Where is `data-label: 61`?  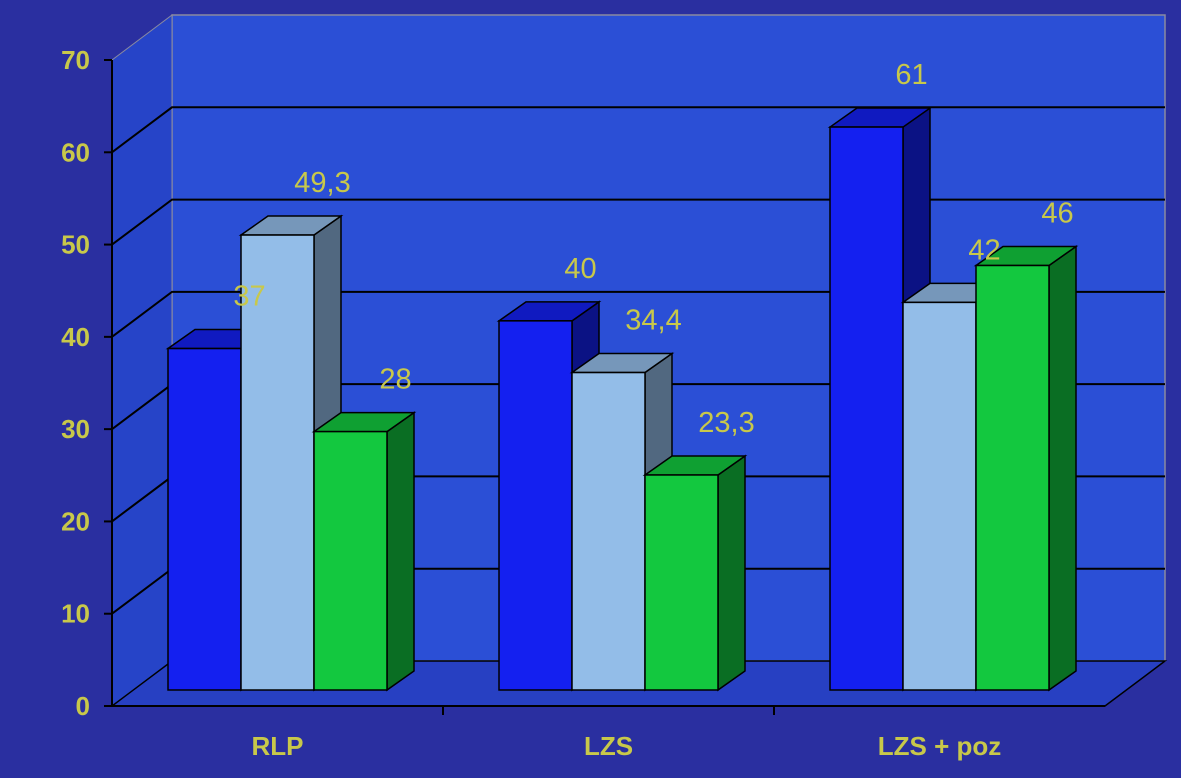
data-label: 61 is located at coordinates (911, 75).